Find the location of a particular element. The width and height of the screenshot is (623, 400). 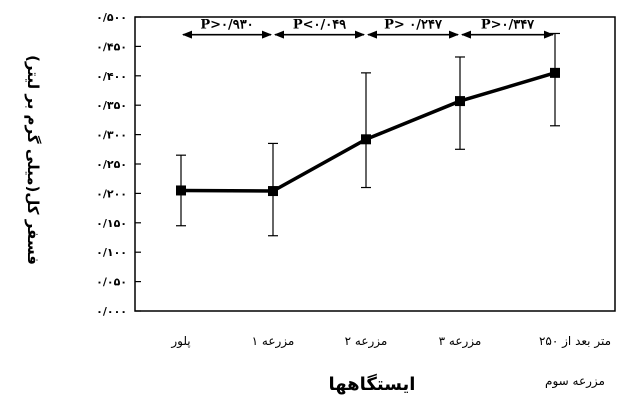

annotation-label: P> ۰/۲۴۷ is located at coordinates (413, 25).